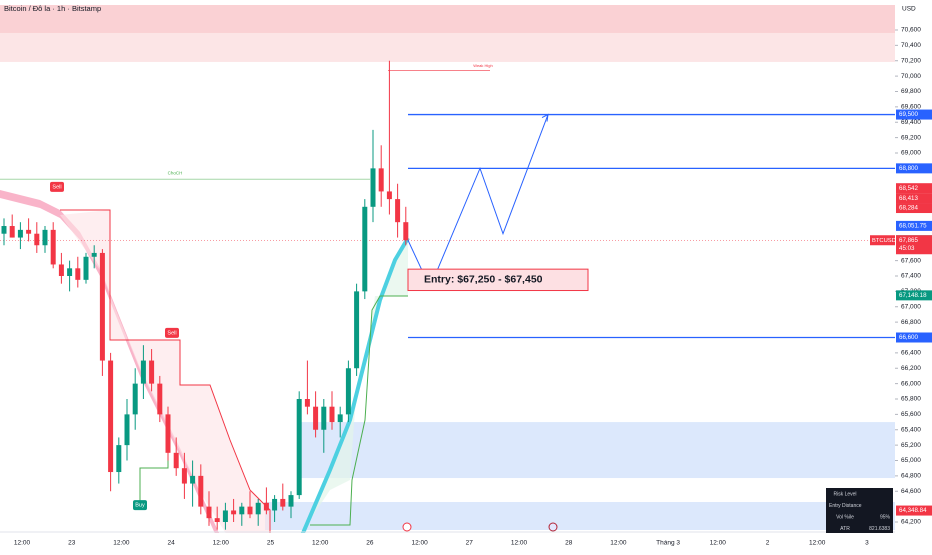 The height and width of the screenshot is (555, 932). Describe the element at coordinates (911, 322) in the screenshot. I see `y-tick-label: 66,800` at that location.